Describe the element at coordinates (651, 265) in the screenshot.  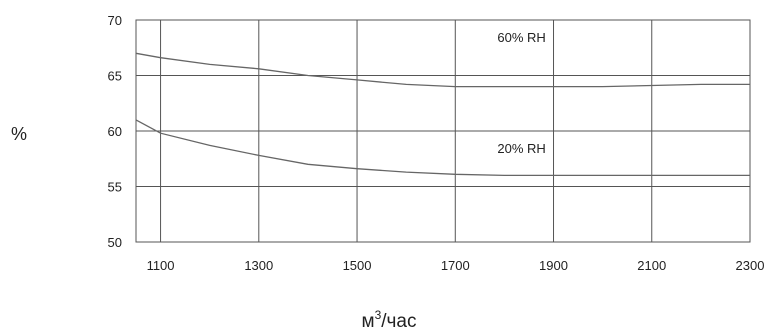
I see `x-tick-label: 2100` at that location.